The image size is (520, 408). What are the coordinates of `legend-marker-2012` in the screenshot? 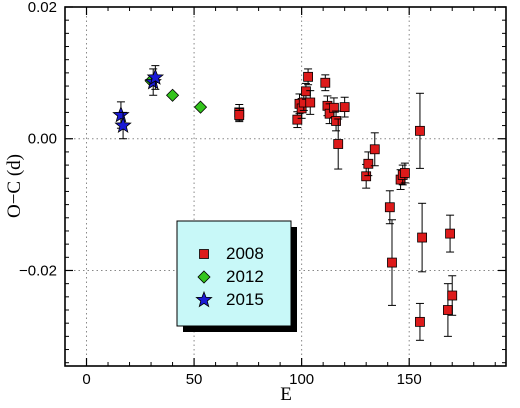 It's located at (204, 277).